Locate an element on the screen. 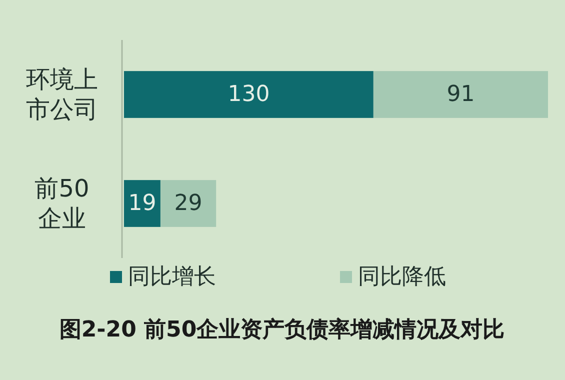  data-label: 19 is located at coordinates (142, 203).